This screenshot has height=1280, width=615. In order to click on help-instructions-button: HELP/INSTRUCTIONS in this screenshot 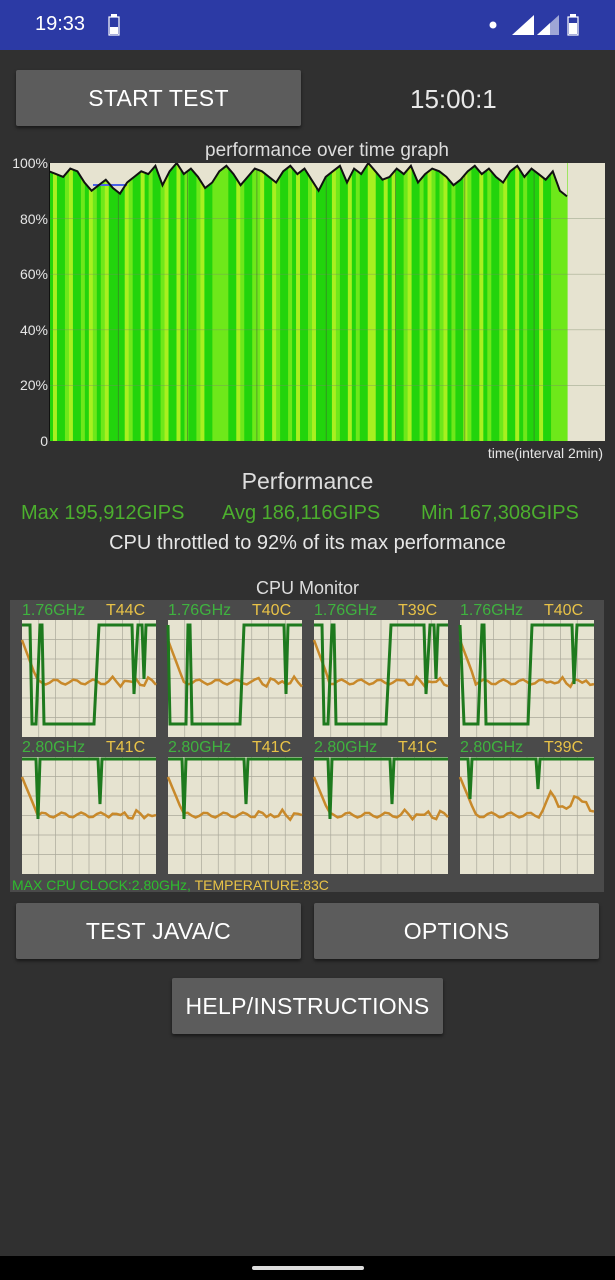, I will do `click(307, 1006)`.